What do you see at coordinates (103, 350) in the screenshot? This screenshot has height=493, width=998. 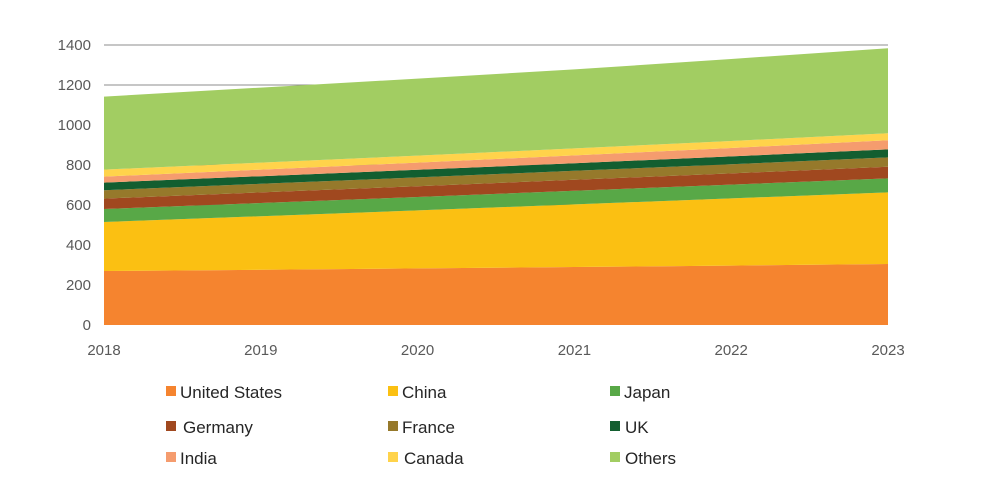 I see `x-tick-label: 2018` at bounding box center [103, 350].